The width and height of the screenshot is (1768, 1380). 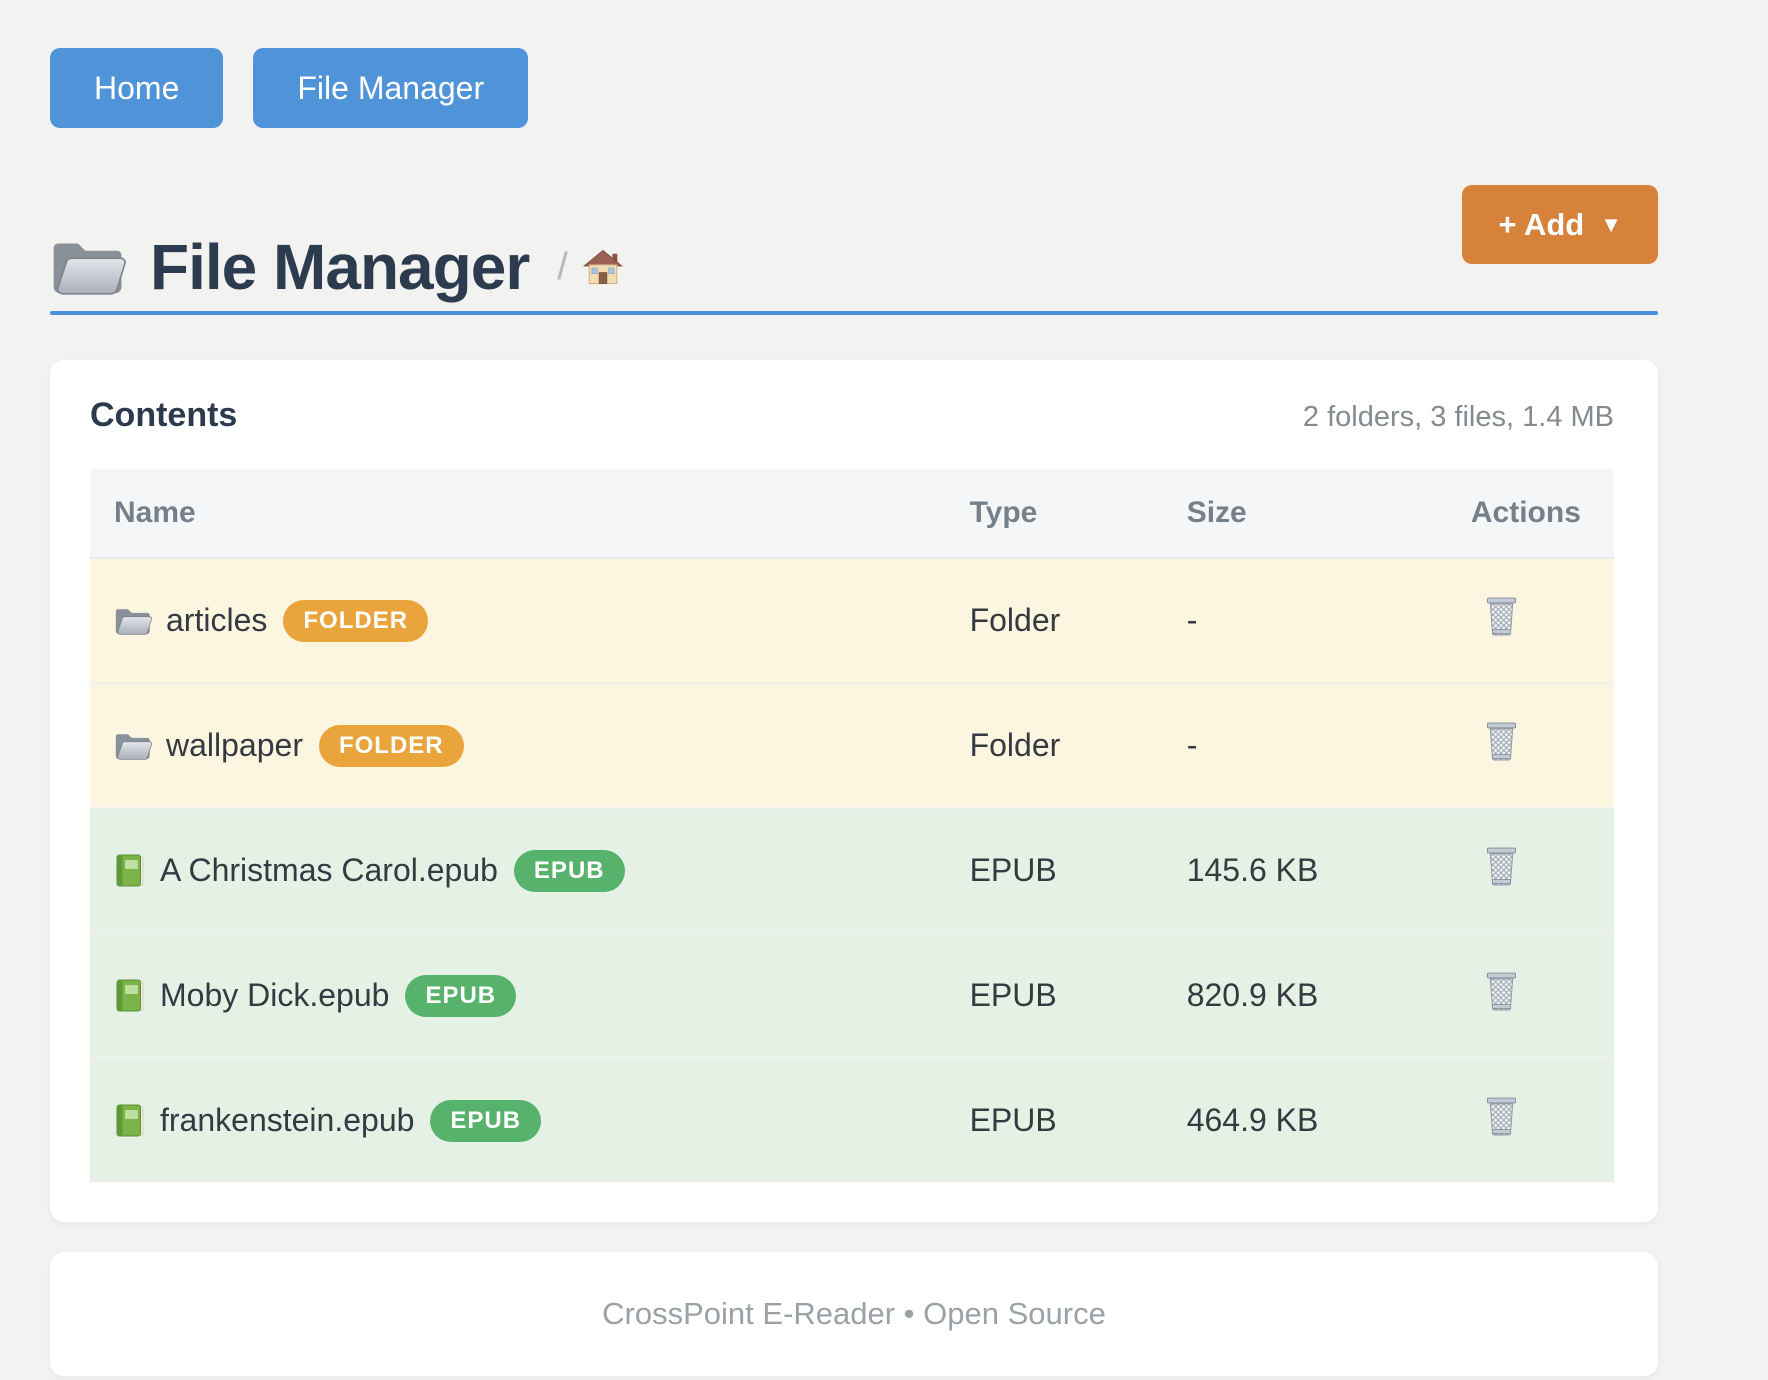 What do you see at coordinates (164, 415) in the screenshot?
I see `contents-heading: Contents` at bounding box center [164, 415].